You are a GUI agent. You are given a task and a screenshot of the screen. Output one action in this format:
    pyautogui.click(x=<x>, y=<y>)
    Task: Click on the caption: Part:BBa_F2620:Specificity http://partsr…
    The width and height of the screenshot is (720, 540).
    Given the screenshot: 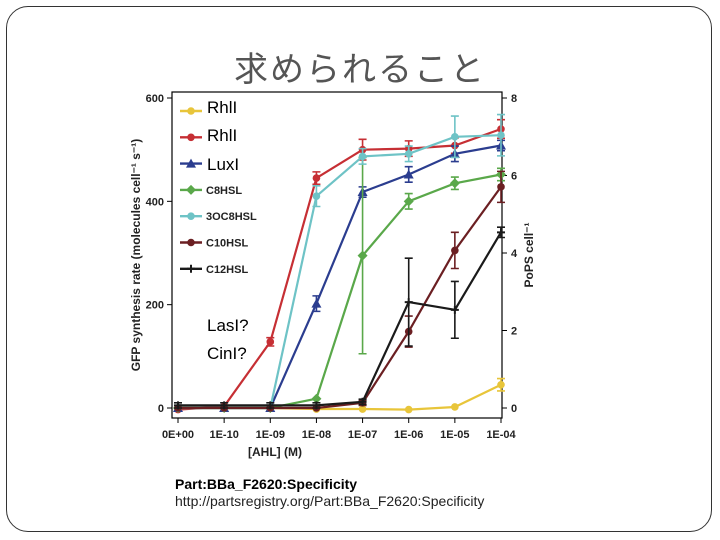 What is the action you would take?
    pyautogui.click(x=329, y=492)
    